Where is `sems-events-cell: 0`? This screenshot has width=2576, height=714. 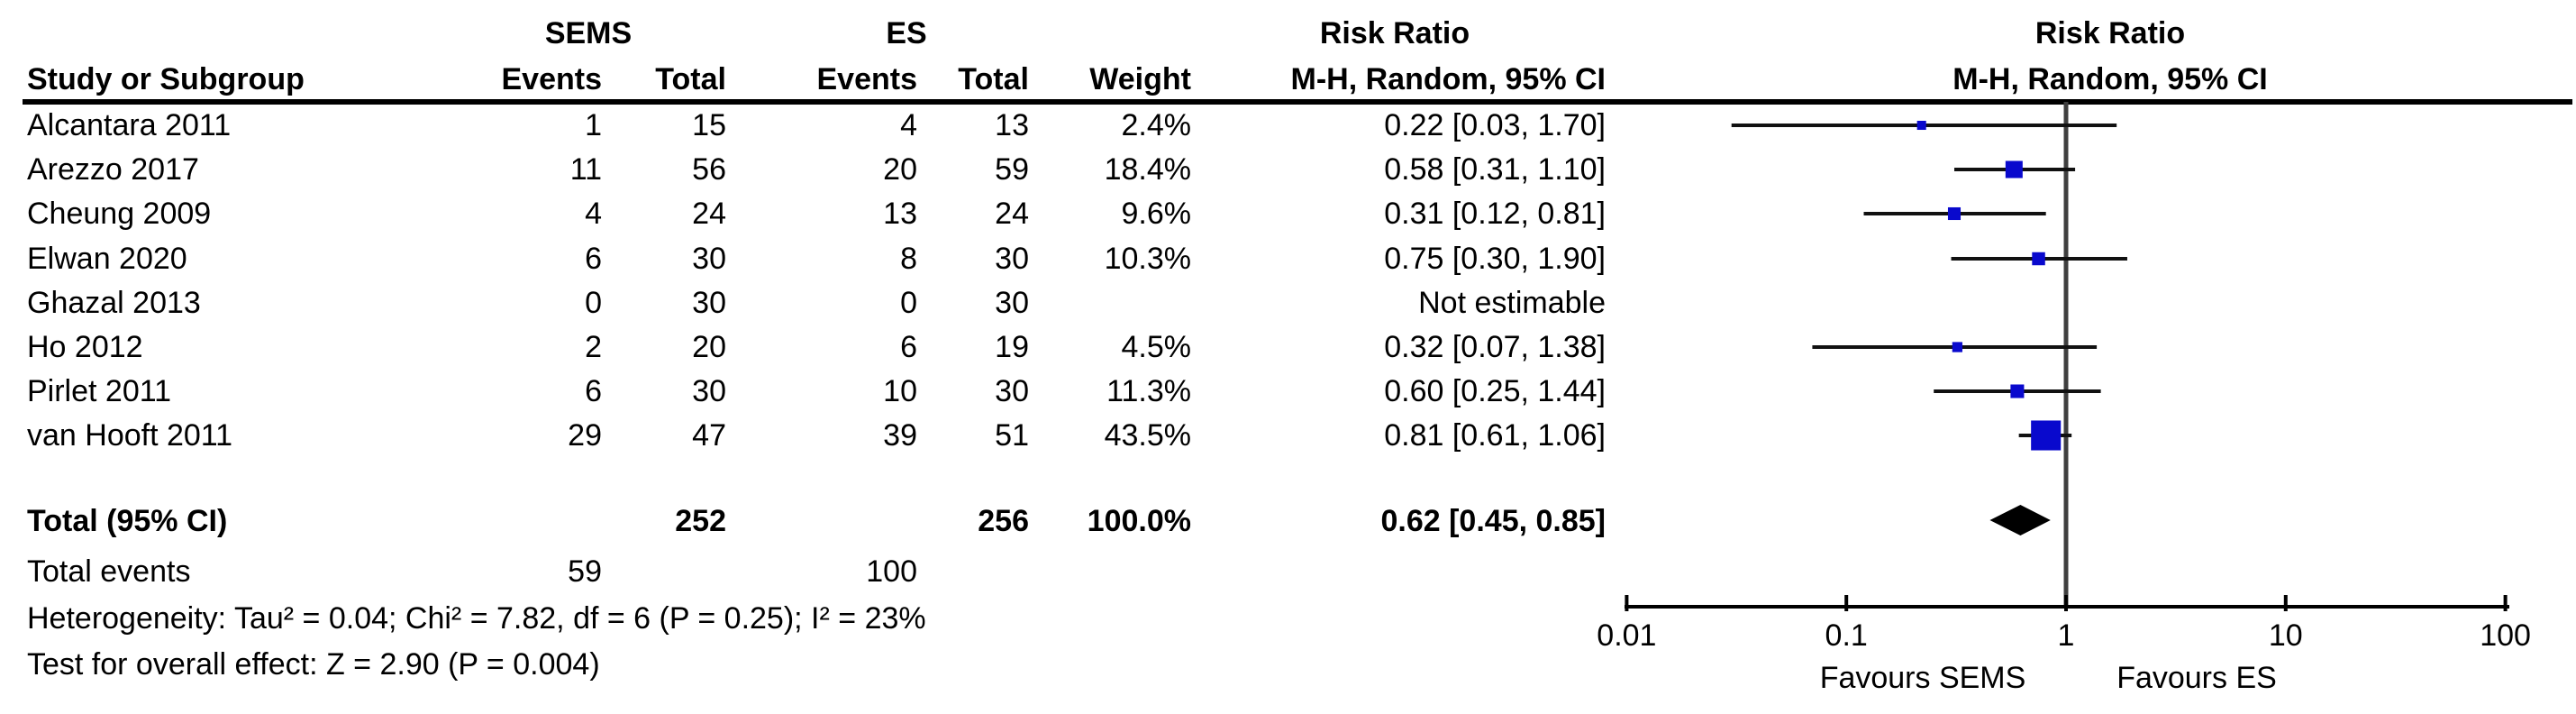
sems-events-cell: 0 is located at coordinates (593, 303).